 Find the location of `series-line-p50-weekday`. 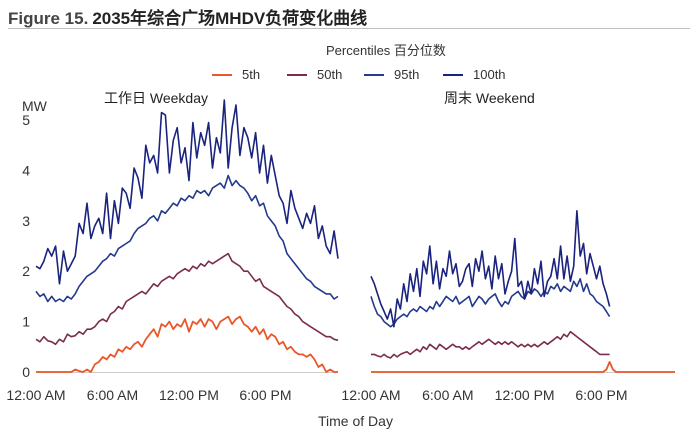

series-line-p50-weekday is located at coordinates (187, 299).